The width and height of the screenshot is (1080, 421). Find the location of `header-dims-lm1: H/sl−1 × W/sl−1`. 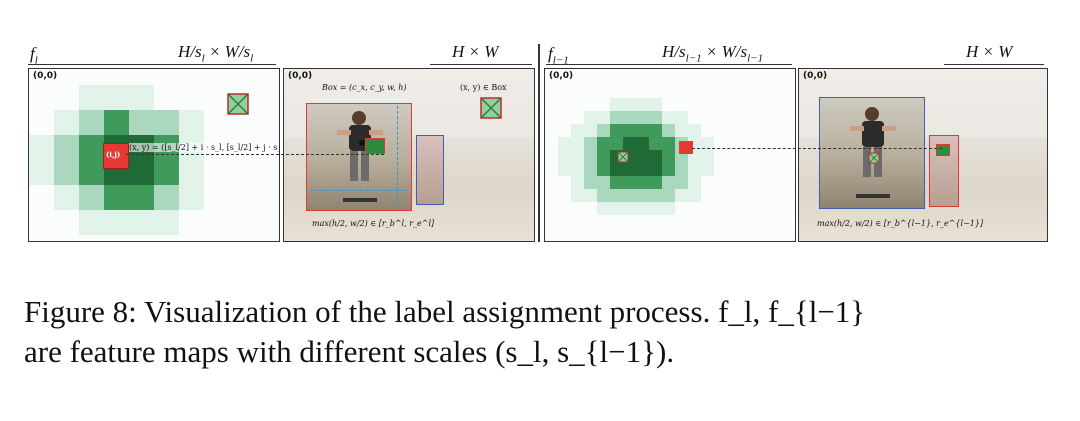

header-dims-lm1: H/sl−1 × W/sl−1 is located at coordinates (713, 53).